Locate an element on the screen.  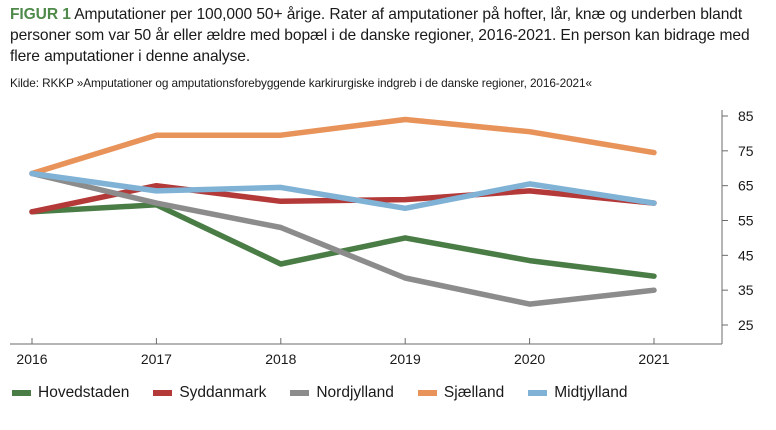
y-tick-label: 85 is located at coordinates (746, 116).